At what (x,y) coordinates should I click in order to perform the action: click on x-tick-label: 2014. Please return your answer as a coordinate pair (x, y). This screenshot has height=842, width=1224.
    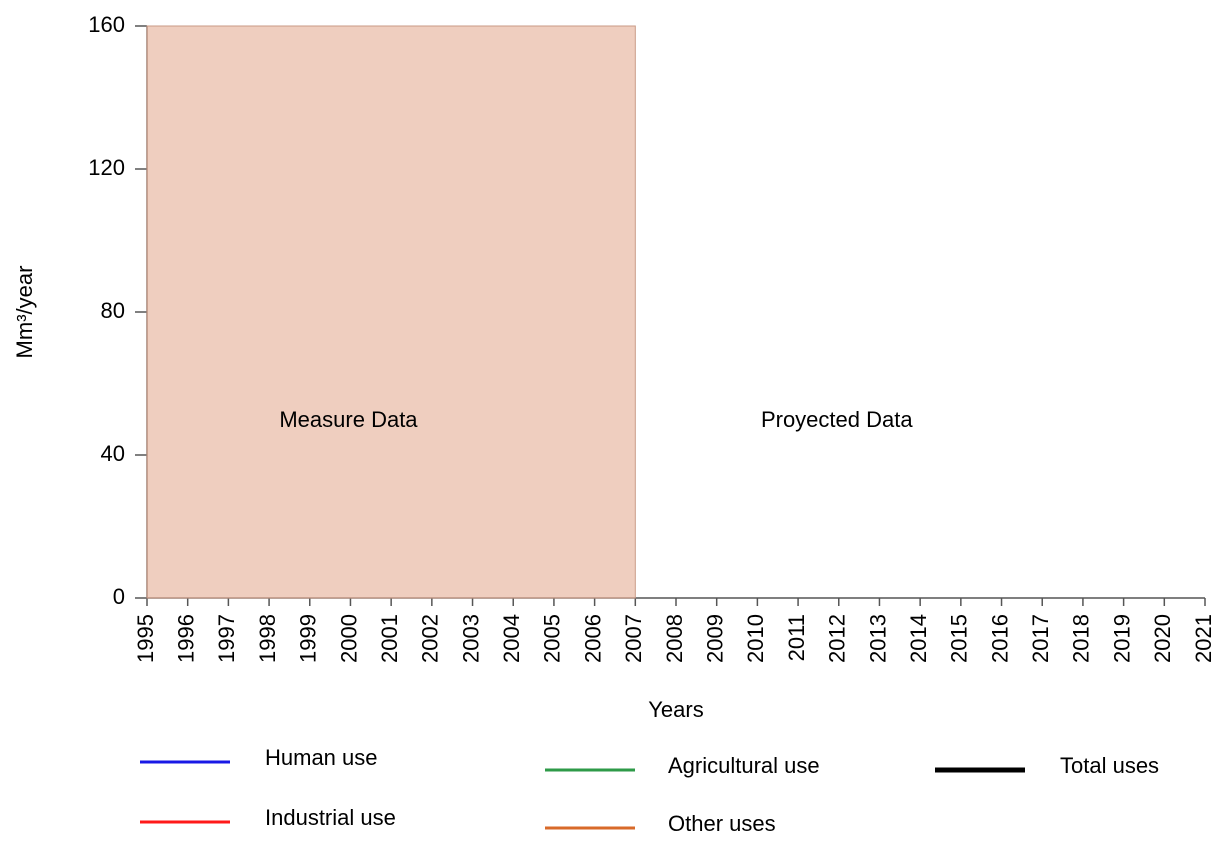
    Looking at the image, I should click on (918, 638).